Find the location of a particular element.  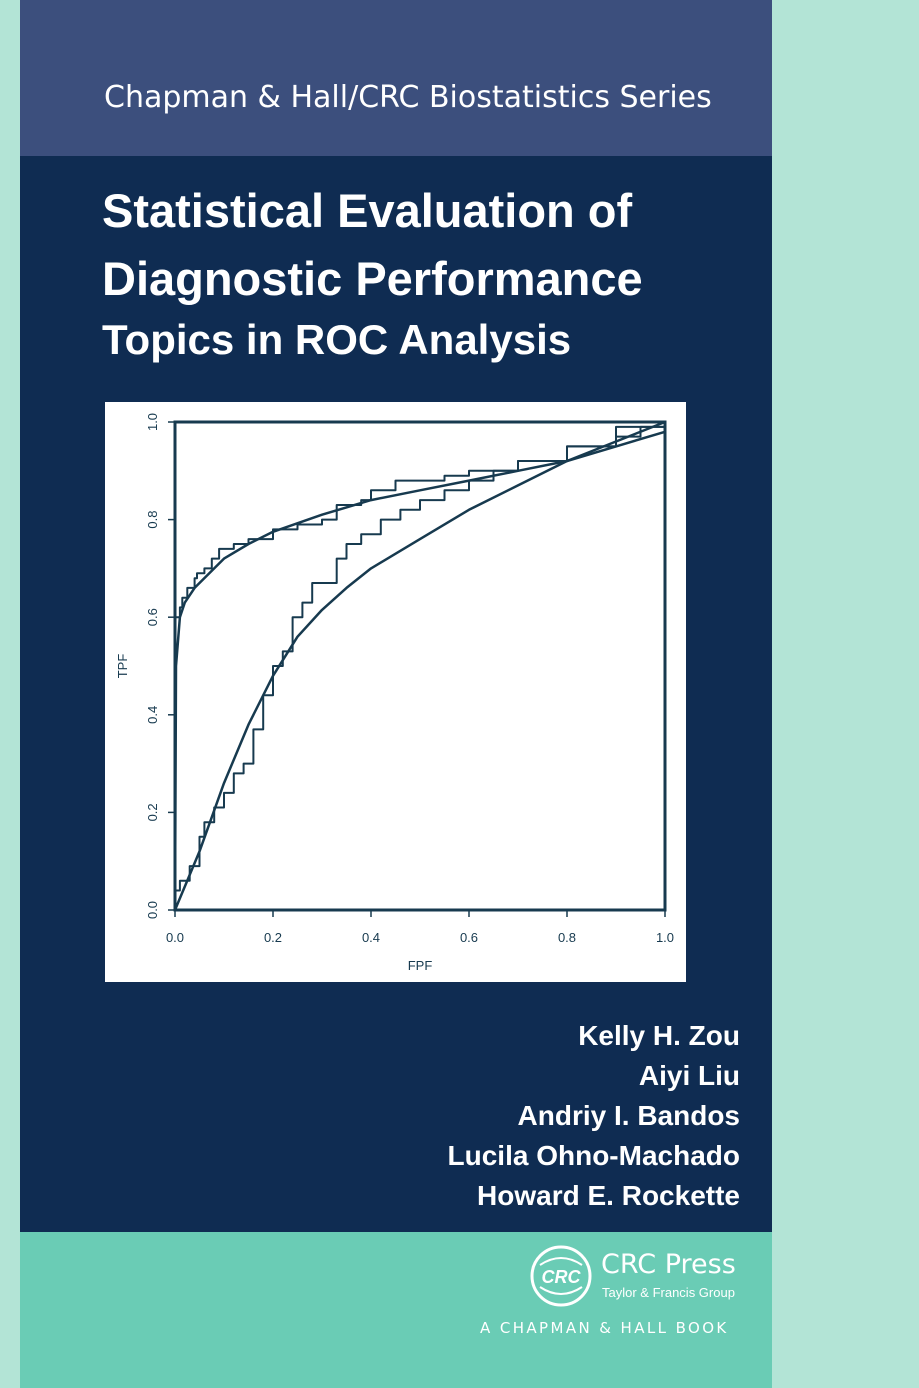

y-tick-label: 0.0 is located at coordinates (152, 910).